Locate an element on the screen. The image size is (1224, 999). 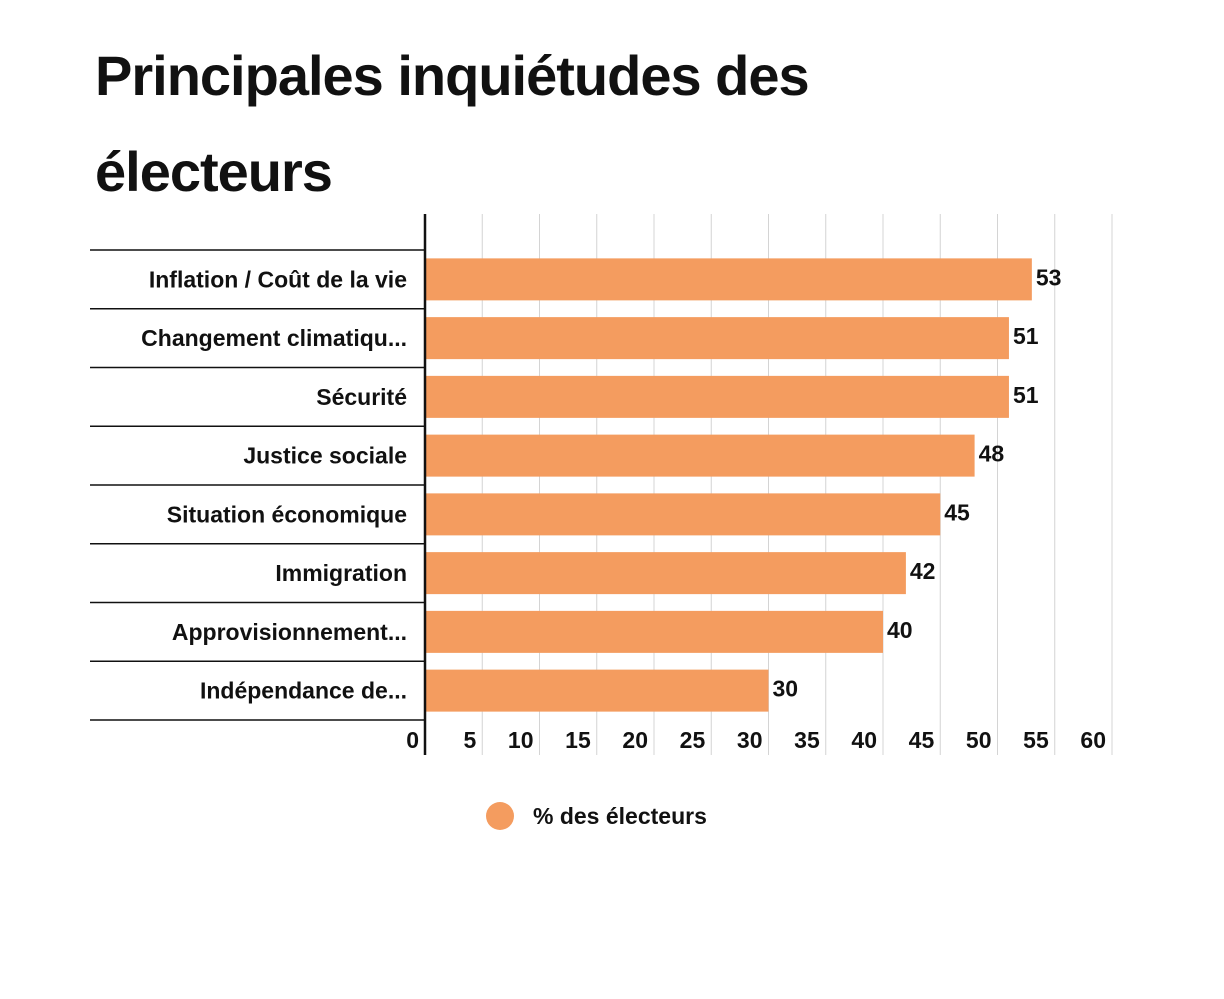
legend-label: % des électeurs is located at coordinates (620, 816).